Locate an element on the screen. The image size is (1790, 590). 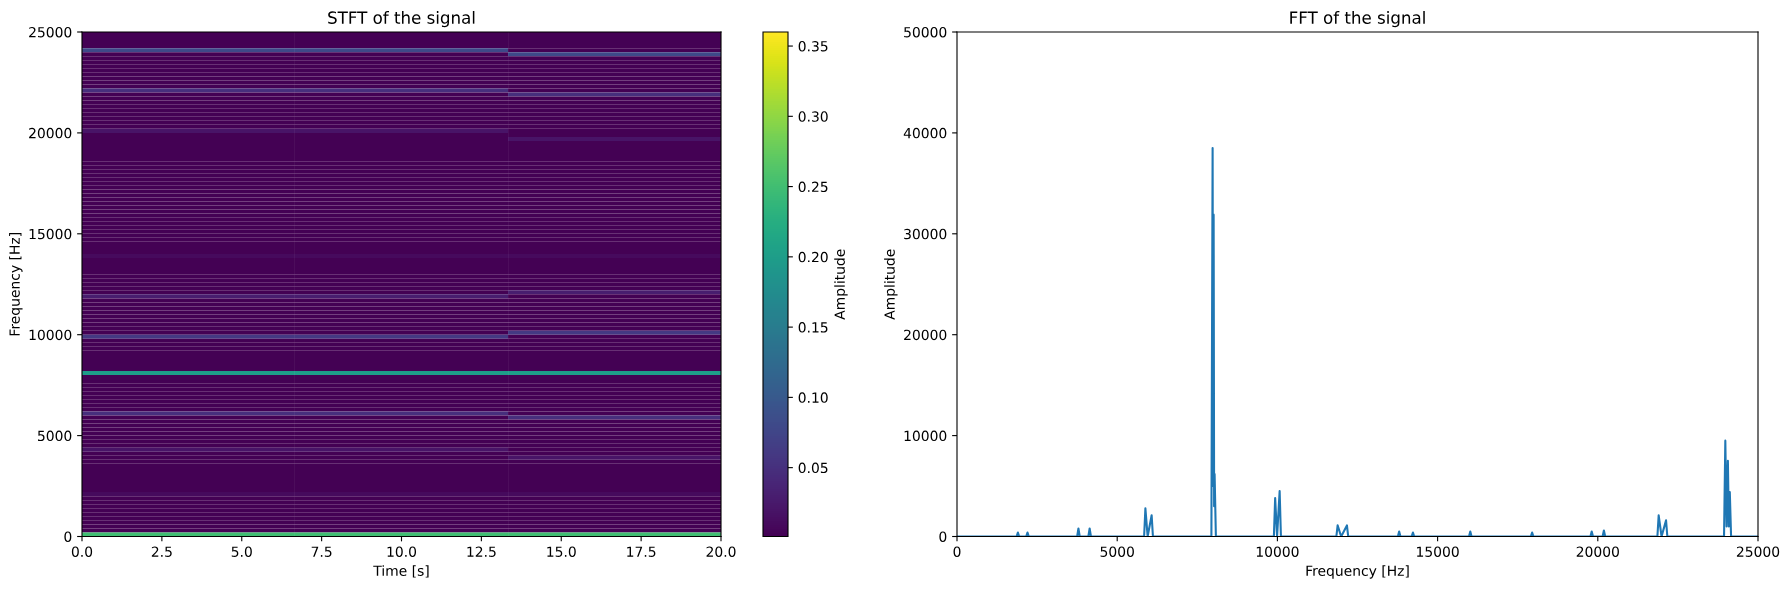
x-tick-label: 17.5 is located at coordinates (641, 551).